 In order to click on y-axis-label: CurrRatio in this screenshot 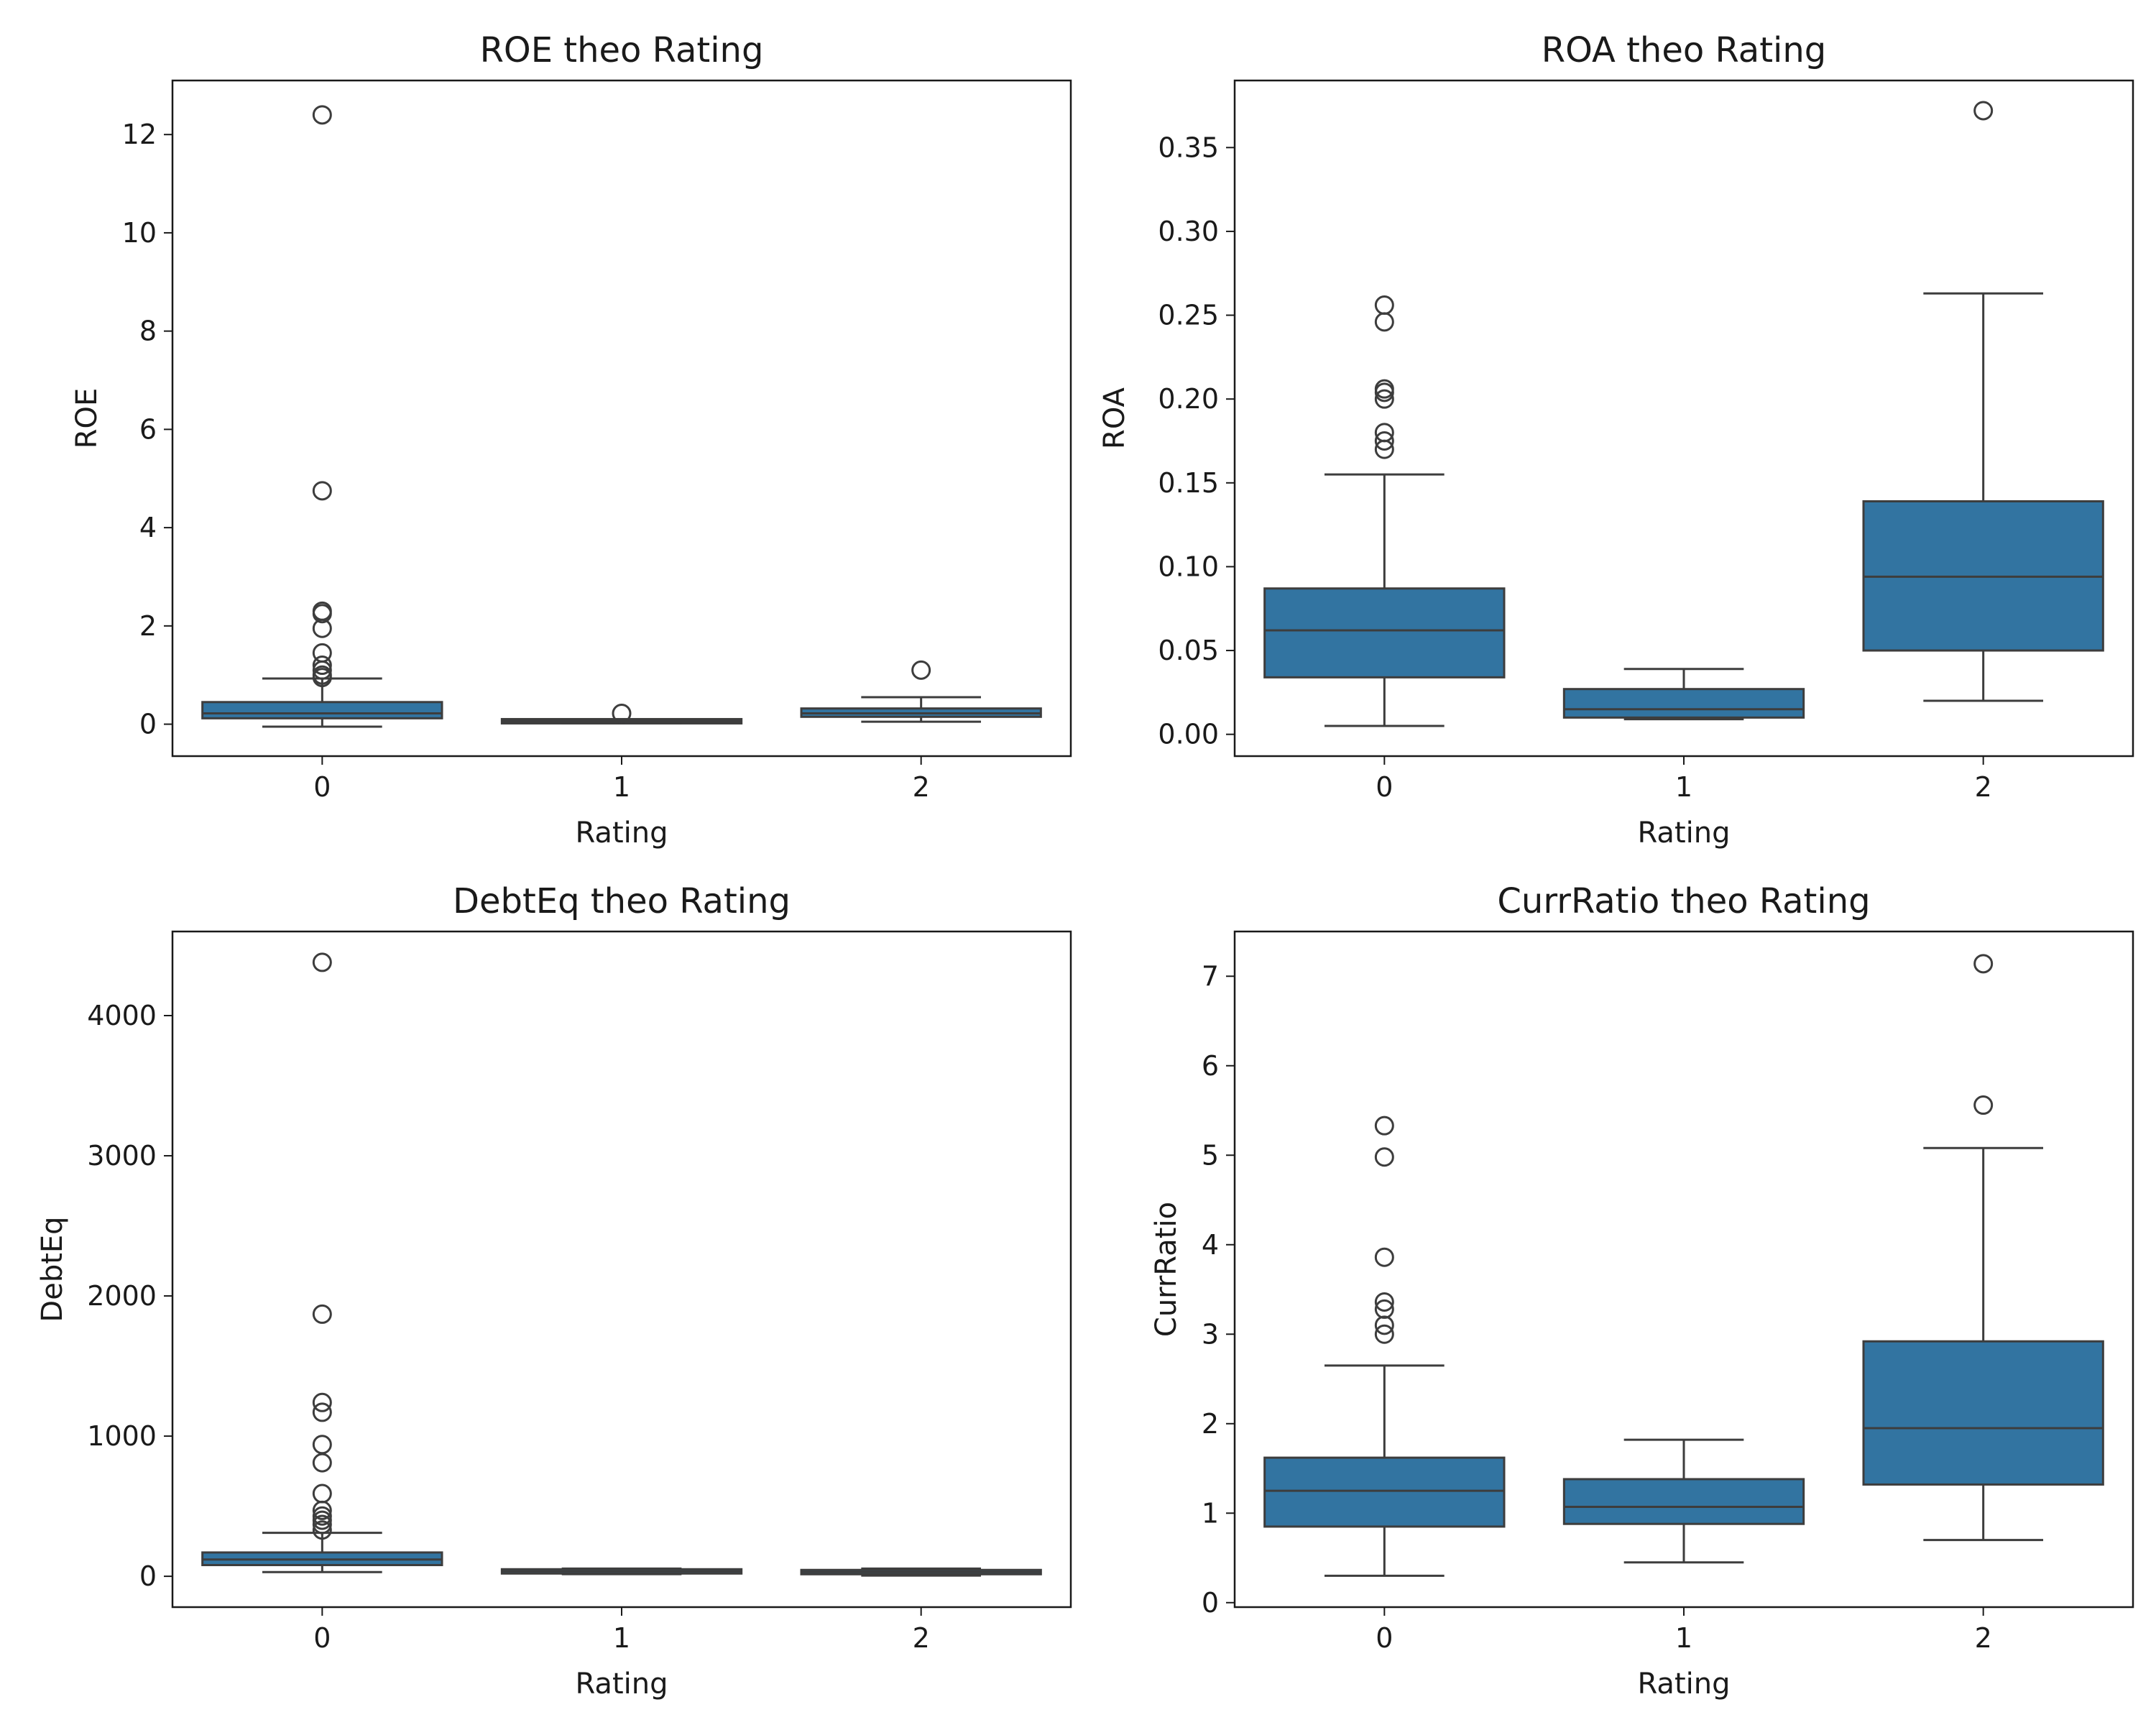, I will do `click(1166, 1269)`.